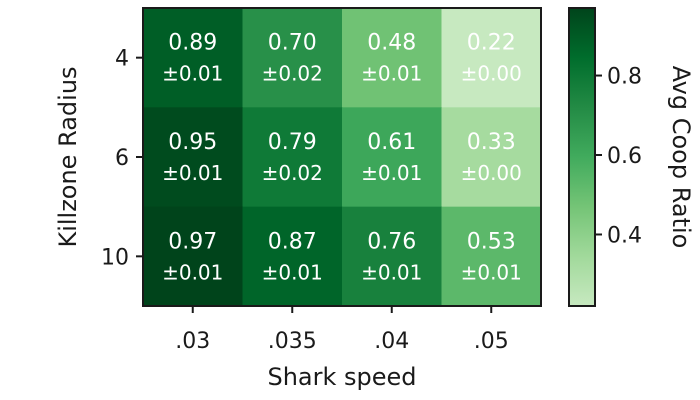 Image resolution: width=700 pixels, height=400 pixels. I want to click on cell-value-label: 0.76, so click(391, 241).